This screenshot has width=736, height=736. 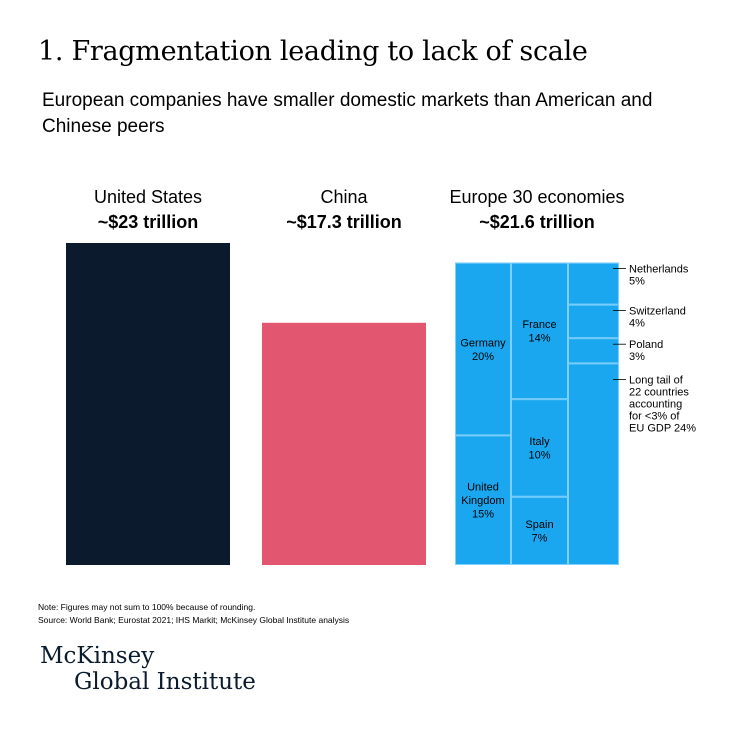 What do you see at coordinates (539, 456) in the screenshot?
I see `segment-label-italy-1: 10%` at bounding box center [539, 456].